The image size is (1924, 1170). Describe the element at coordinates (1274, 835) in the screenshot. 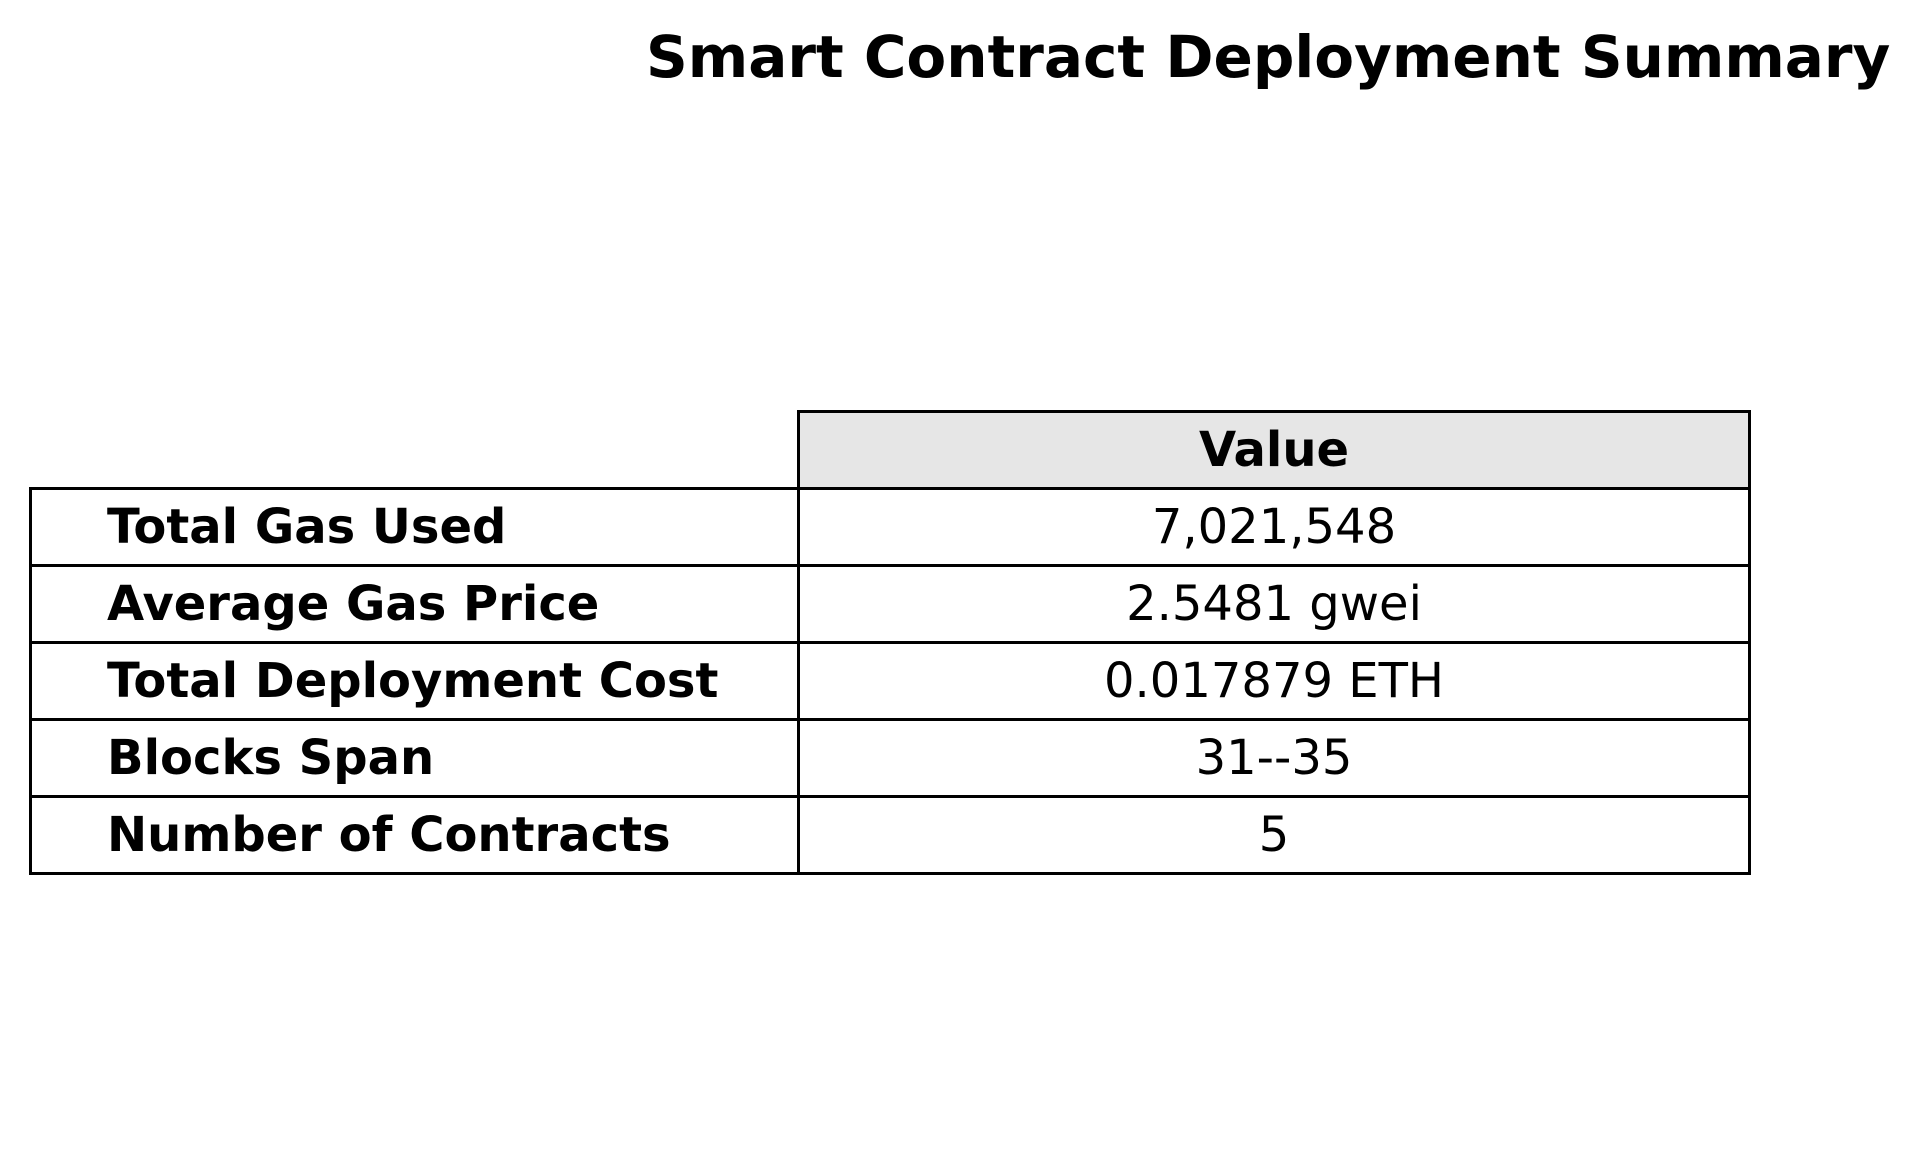

I see `row-value: 5` at that location.